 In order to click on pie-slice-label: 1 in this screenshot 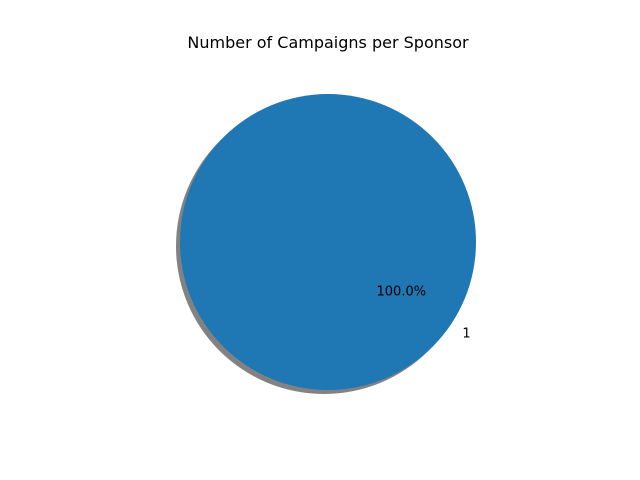, I will do `click(466, 333)`.